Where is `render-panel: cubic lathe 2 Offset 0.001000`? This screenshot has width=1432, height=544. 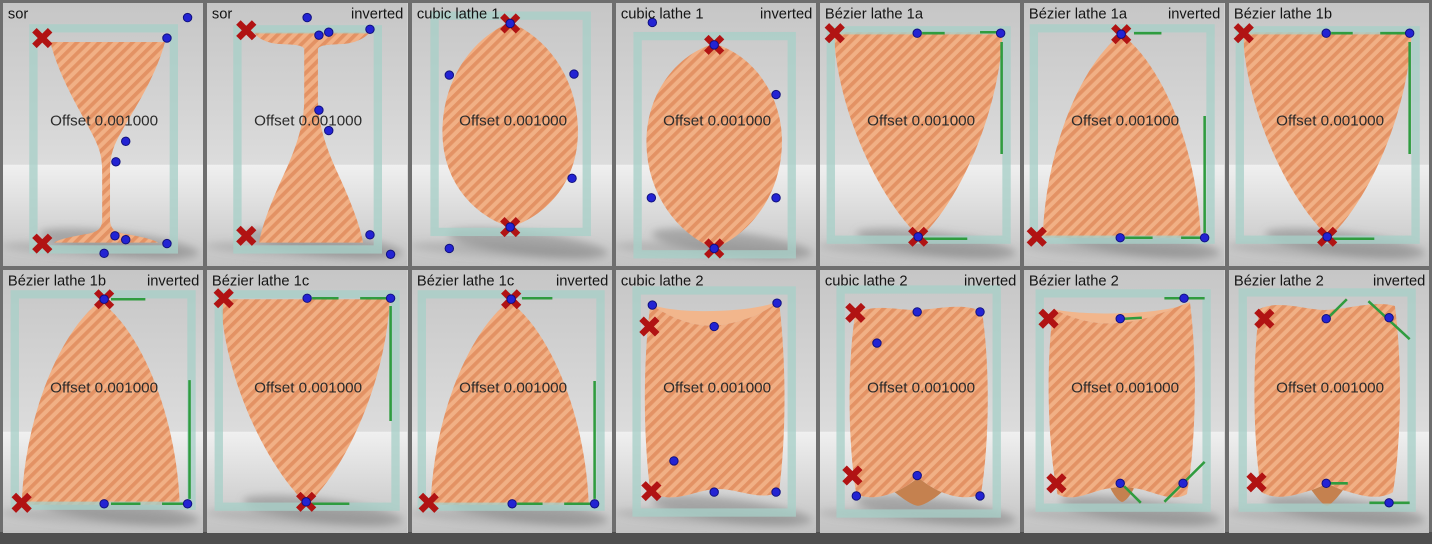
render-panel: cubic lathe 2 Offset 0.001000 is located at coordinates (716, 401).